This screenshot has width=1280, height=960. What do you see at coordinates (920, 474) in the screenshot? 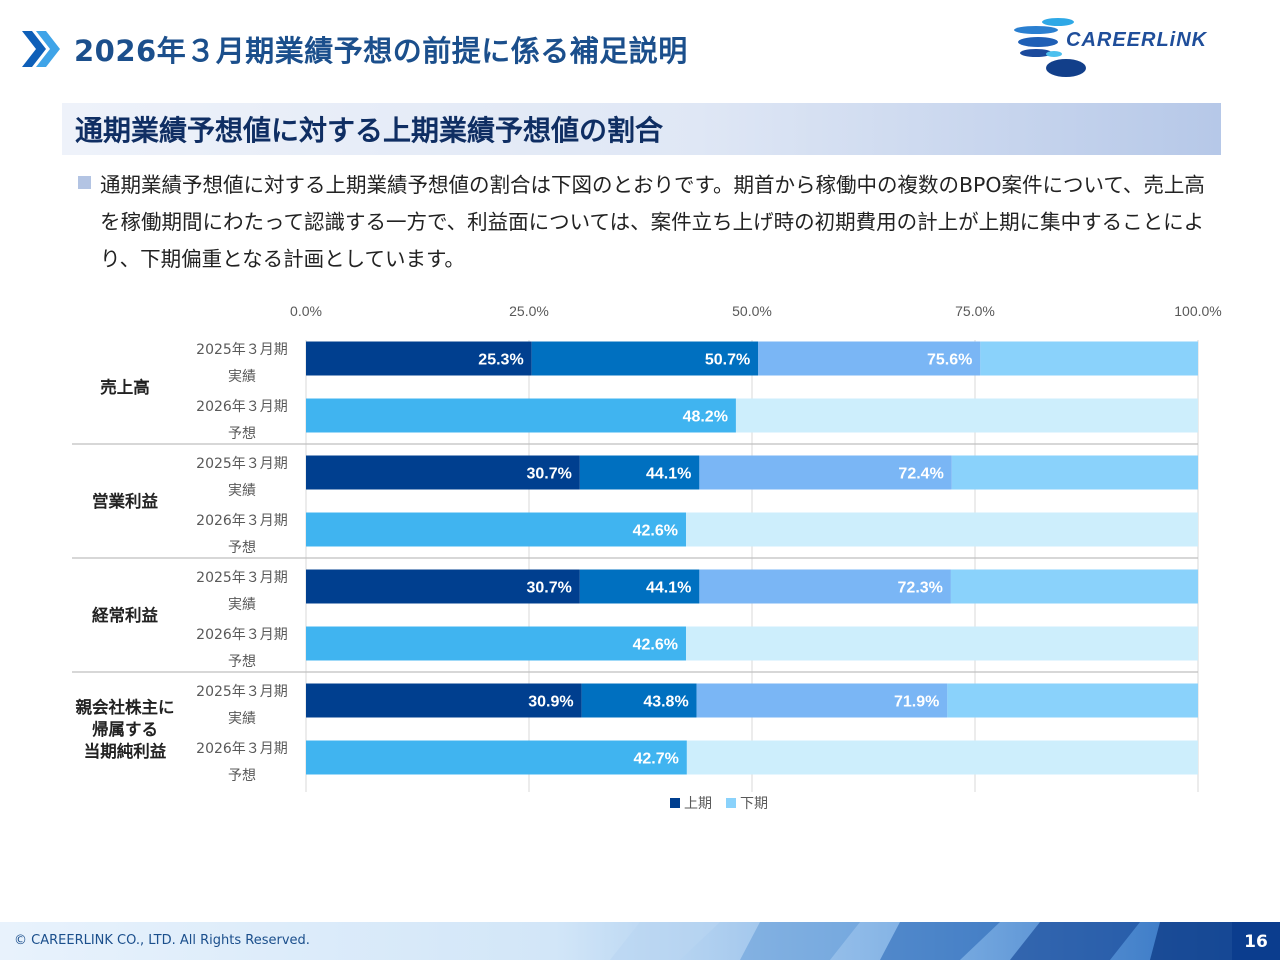
I see `data-label: 72.4%` at bounding box center [920, 474].